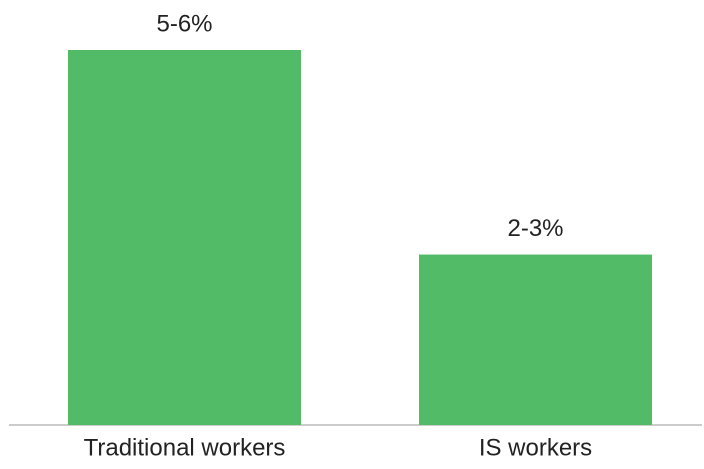 The height and width of the screenshot is (469, 704). I want to click on bar, so click(535, 339).